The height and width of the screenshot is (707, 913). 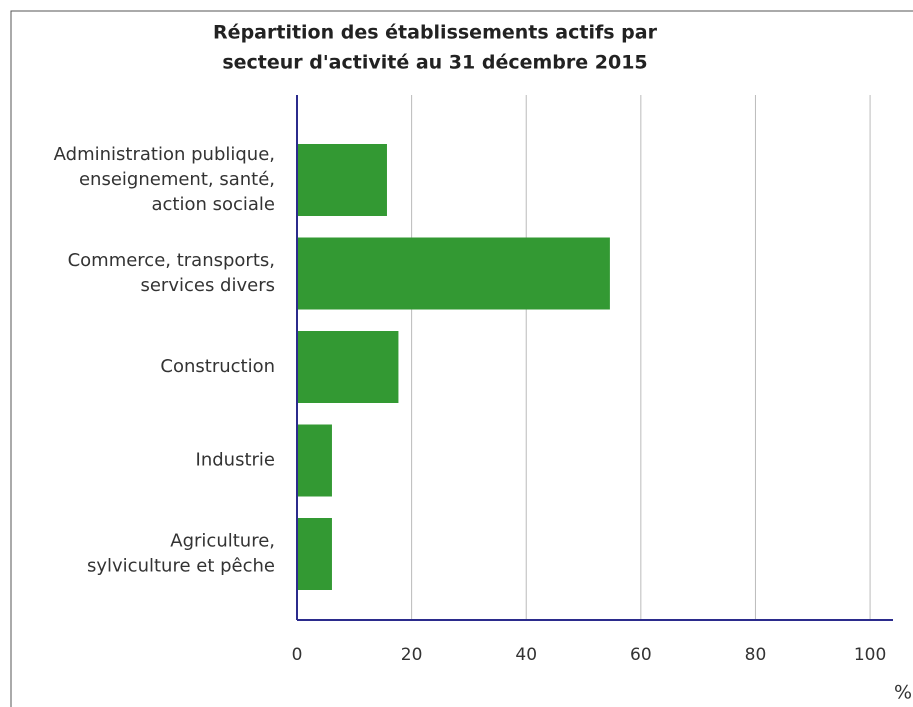 I want to click on x-tick-label: 0, so click(x=297, y=655).